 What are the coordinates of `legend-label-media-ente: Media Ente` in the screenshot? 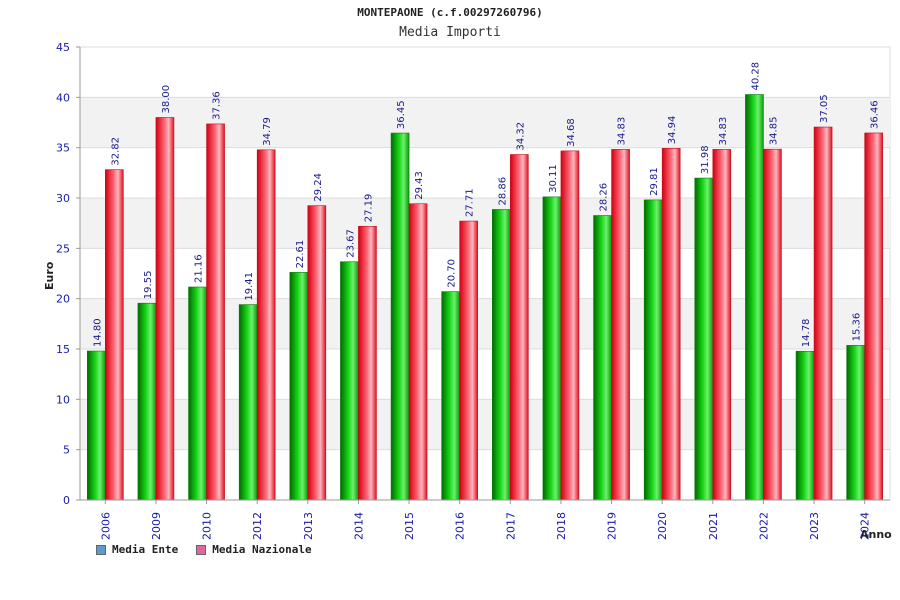 It's located at (145, 549).